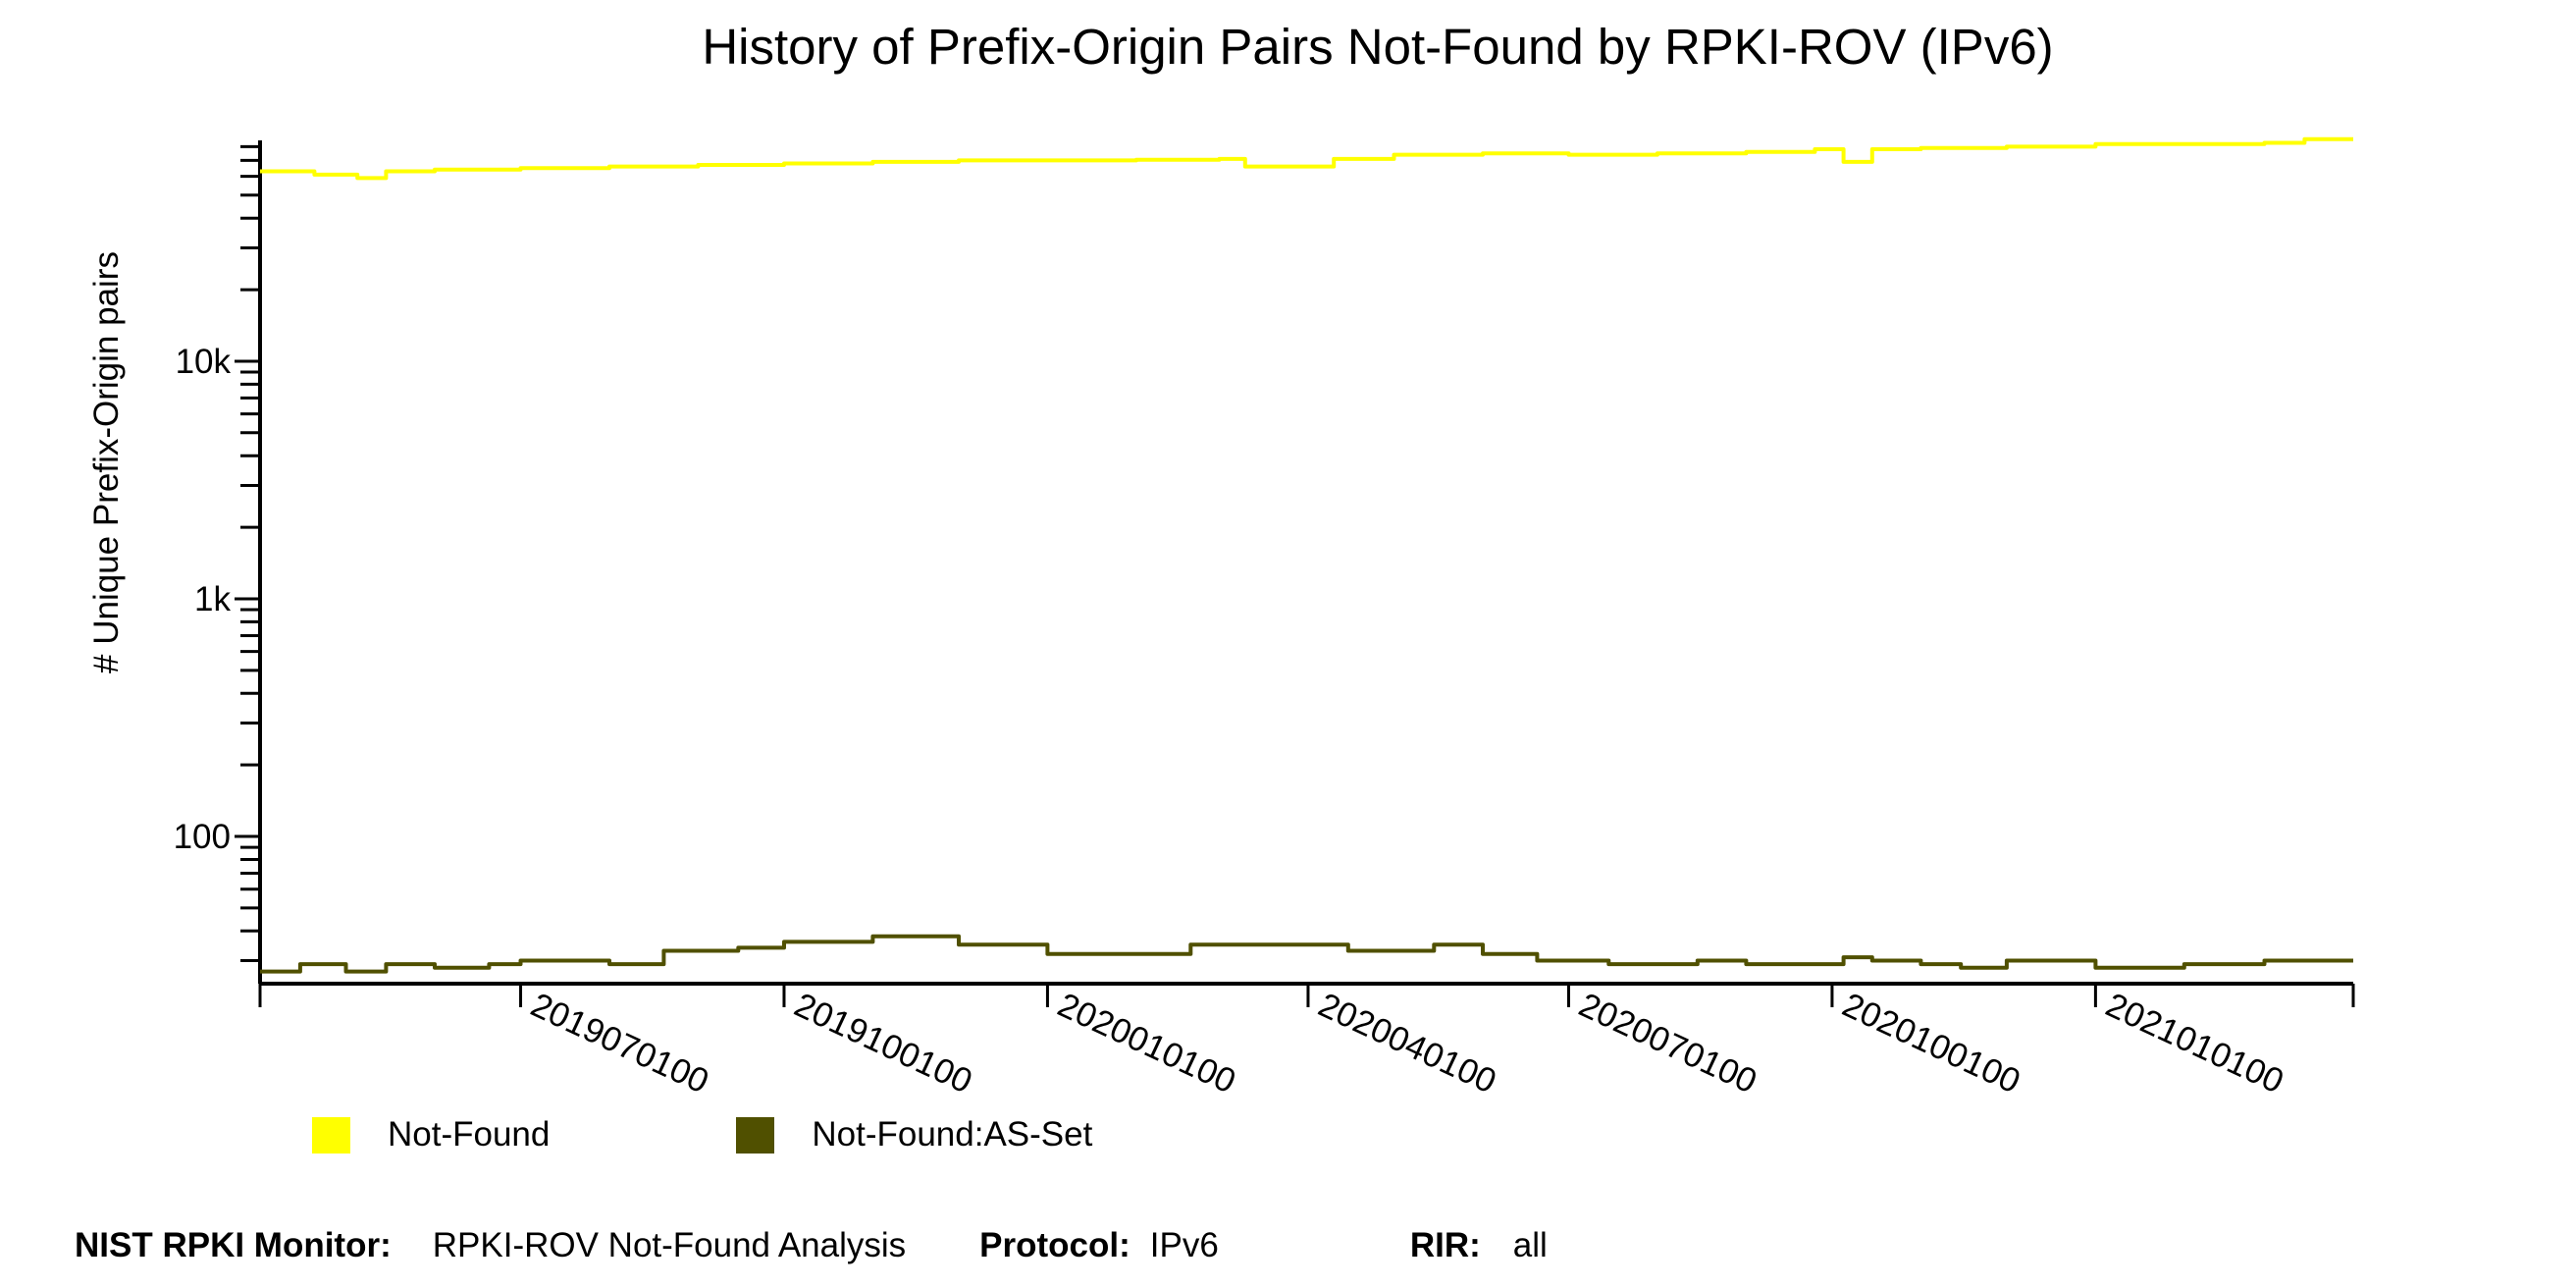 The image size is (2576, 1288). Describe the element at coordinates (204, 362) in the screenshot. I see `y-tick-label: 10k` at that location.